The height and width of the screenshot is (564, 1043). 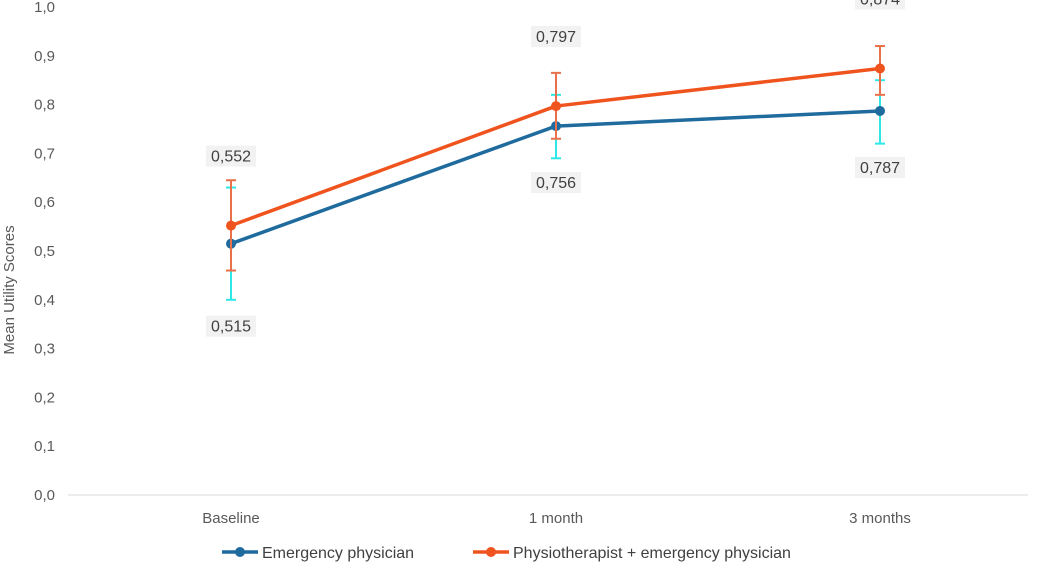 I want to click on data-label: 0,874, so click(x=880, y=4).